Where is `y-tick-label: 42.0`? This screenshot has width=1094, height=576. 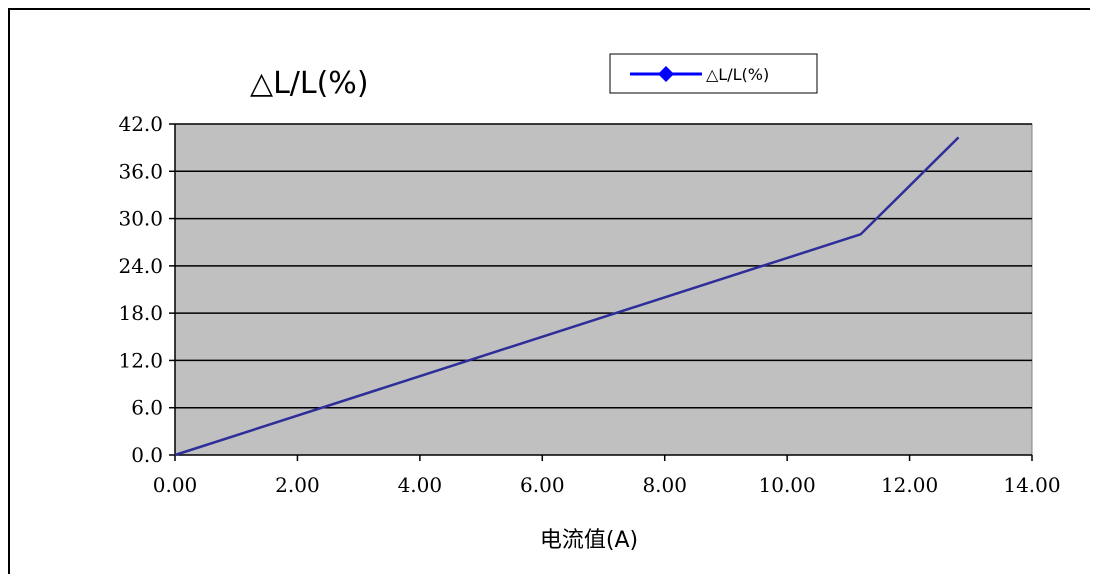 y-tick-label: 42.0 is located at coordinates (140, 124).